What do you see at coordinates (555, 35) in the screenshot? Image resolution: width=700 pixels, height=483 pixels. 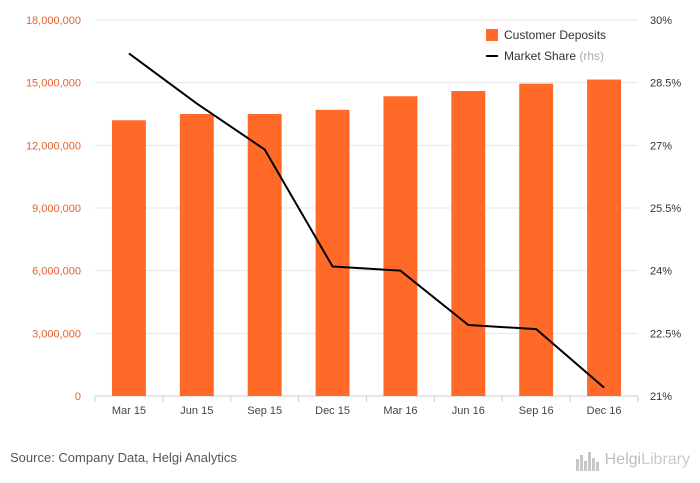 I see `legend-label-bar: Customer Deposits` at bounding box center [555, 35].